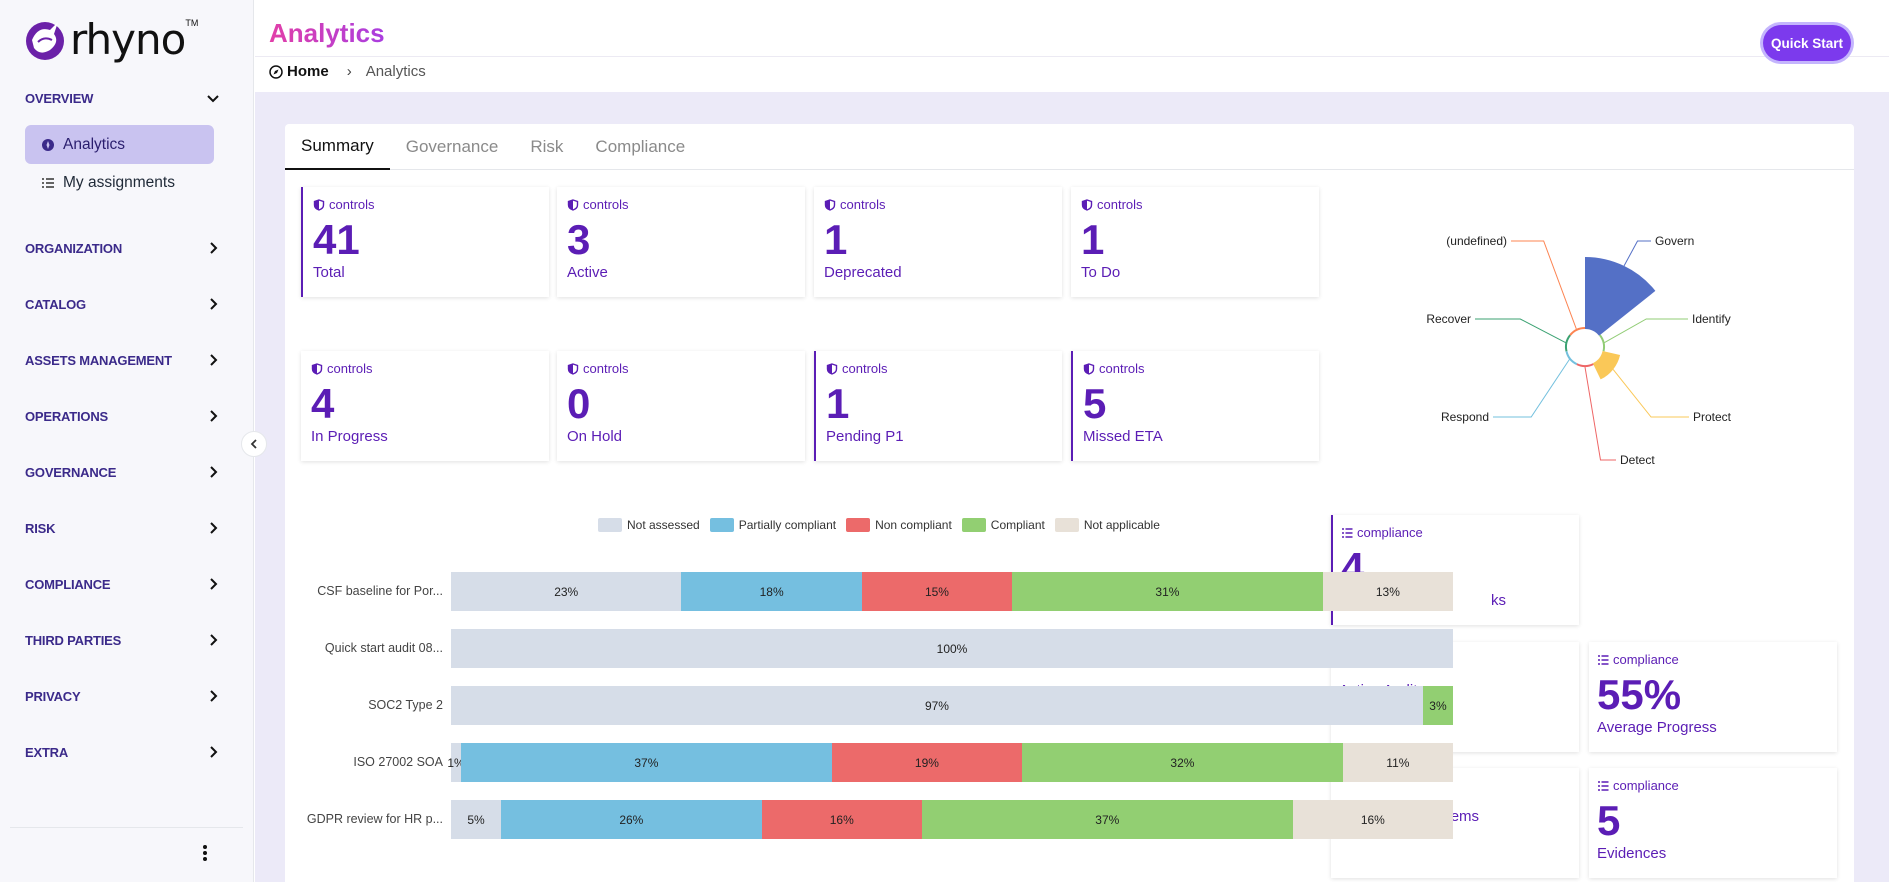 The image size is (1889, 882). I want to click on tab-summary: Summary, so click(337, 147).